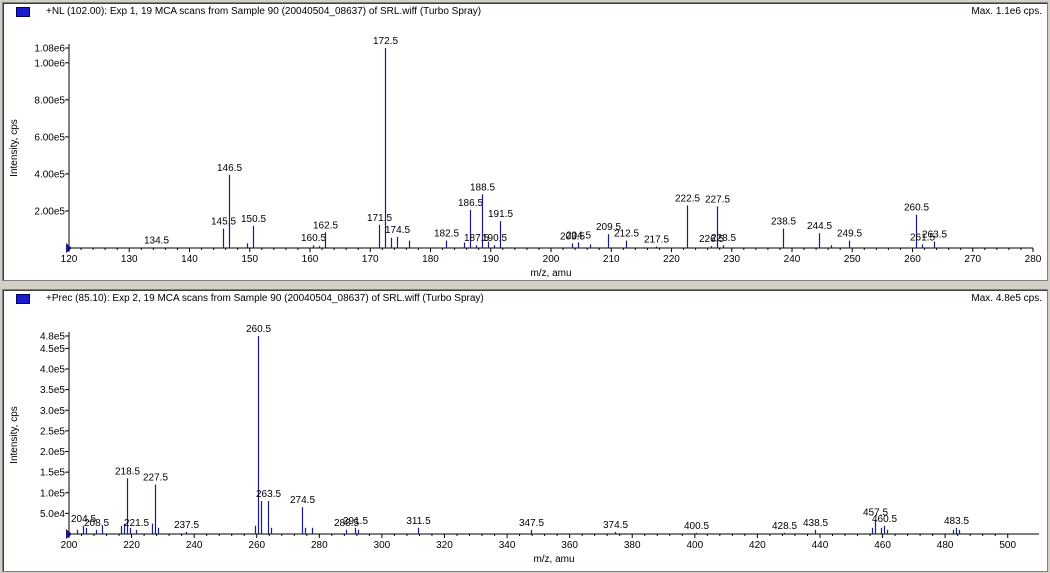 The width and height of the screenshot is (1050, 573). What do you see at coordinates (52, 431) in the screenshot?
I see `y-tick-label: 2.5e5` at bounding box center [52, 431].